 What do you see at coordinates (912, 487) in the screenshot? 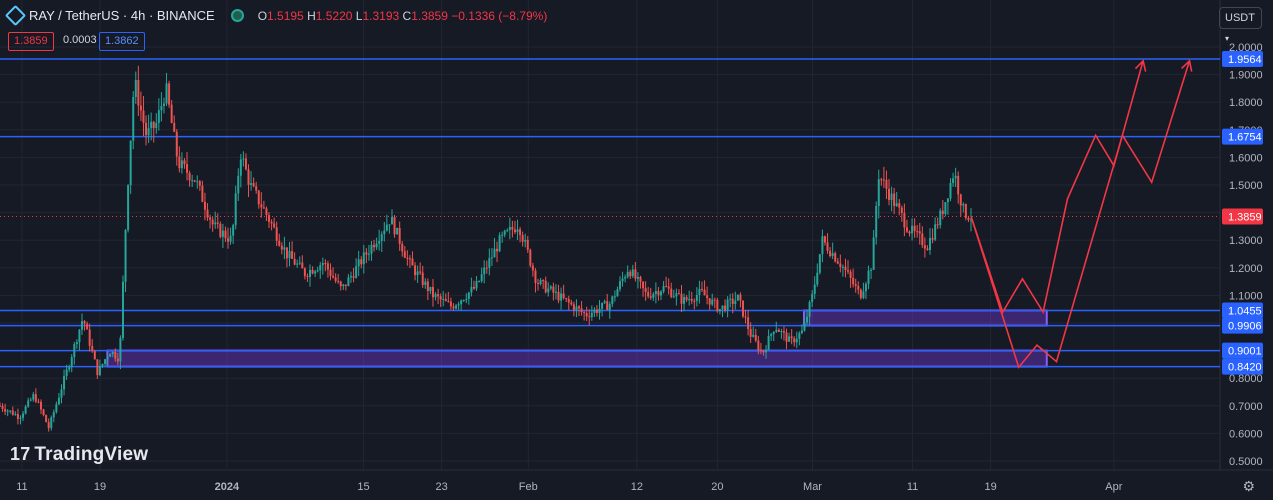
I see `time-tick-label: 11` at bounding box center [912, 487].